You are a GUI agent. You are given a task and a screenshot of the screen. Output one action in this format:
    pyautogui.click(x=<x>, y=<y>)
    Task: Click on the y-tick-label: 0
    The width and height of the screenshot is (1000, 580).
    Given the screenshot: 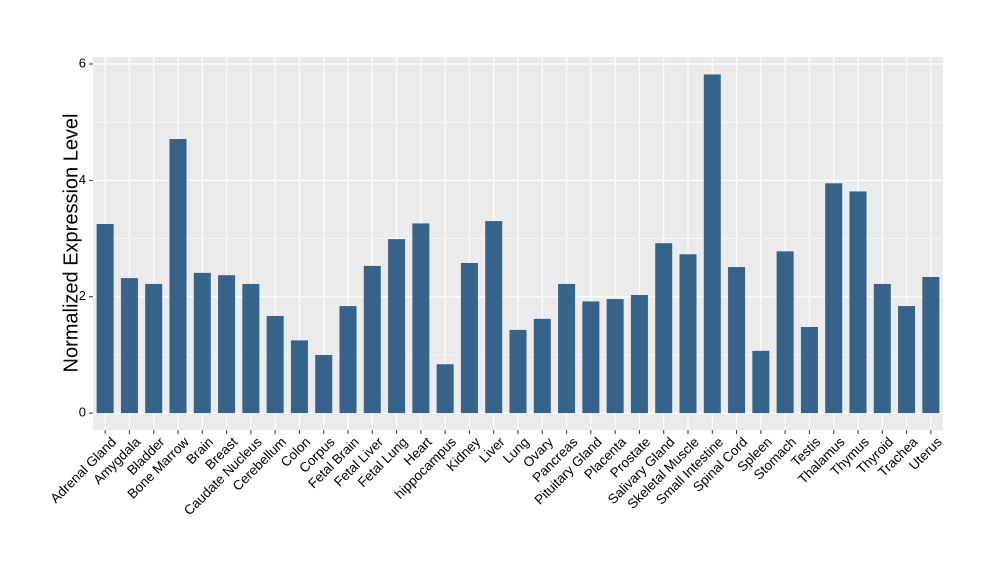 What is the action you would take?
    pyautogui.click(x=82, y=412)
    